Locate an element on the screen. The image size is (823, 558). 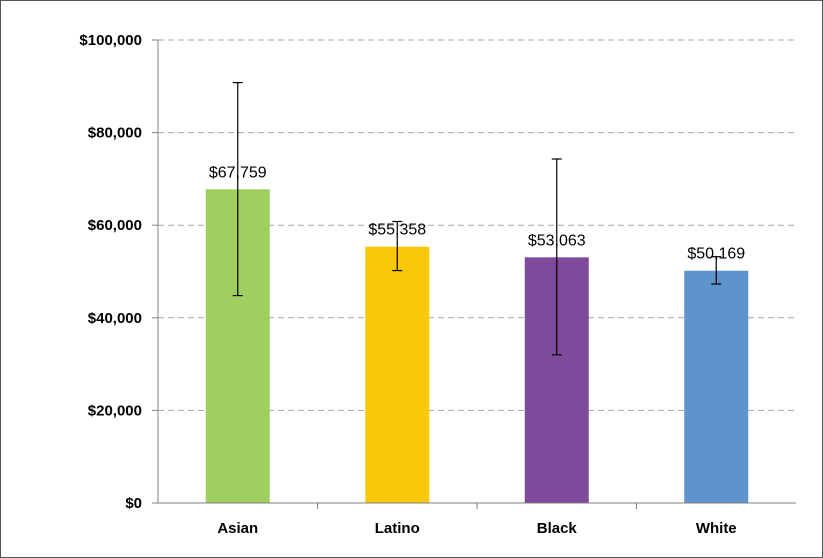
y-tick-label: $20,000 is located at coordinates (115, 410).